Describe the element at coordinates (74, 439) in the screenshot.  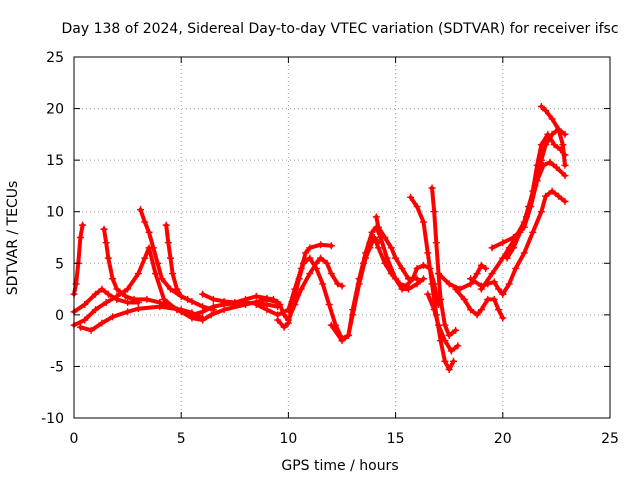
I see `x-tick-label: 0` at that location.